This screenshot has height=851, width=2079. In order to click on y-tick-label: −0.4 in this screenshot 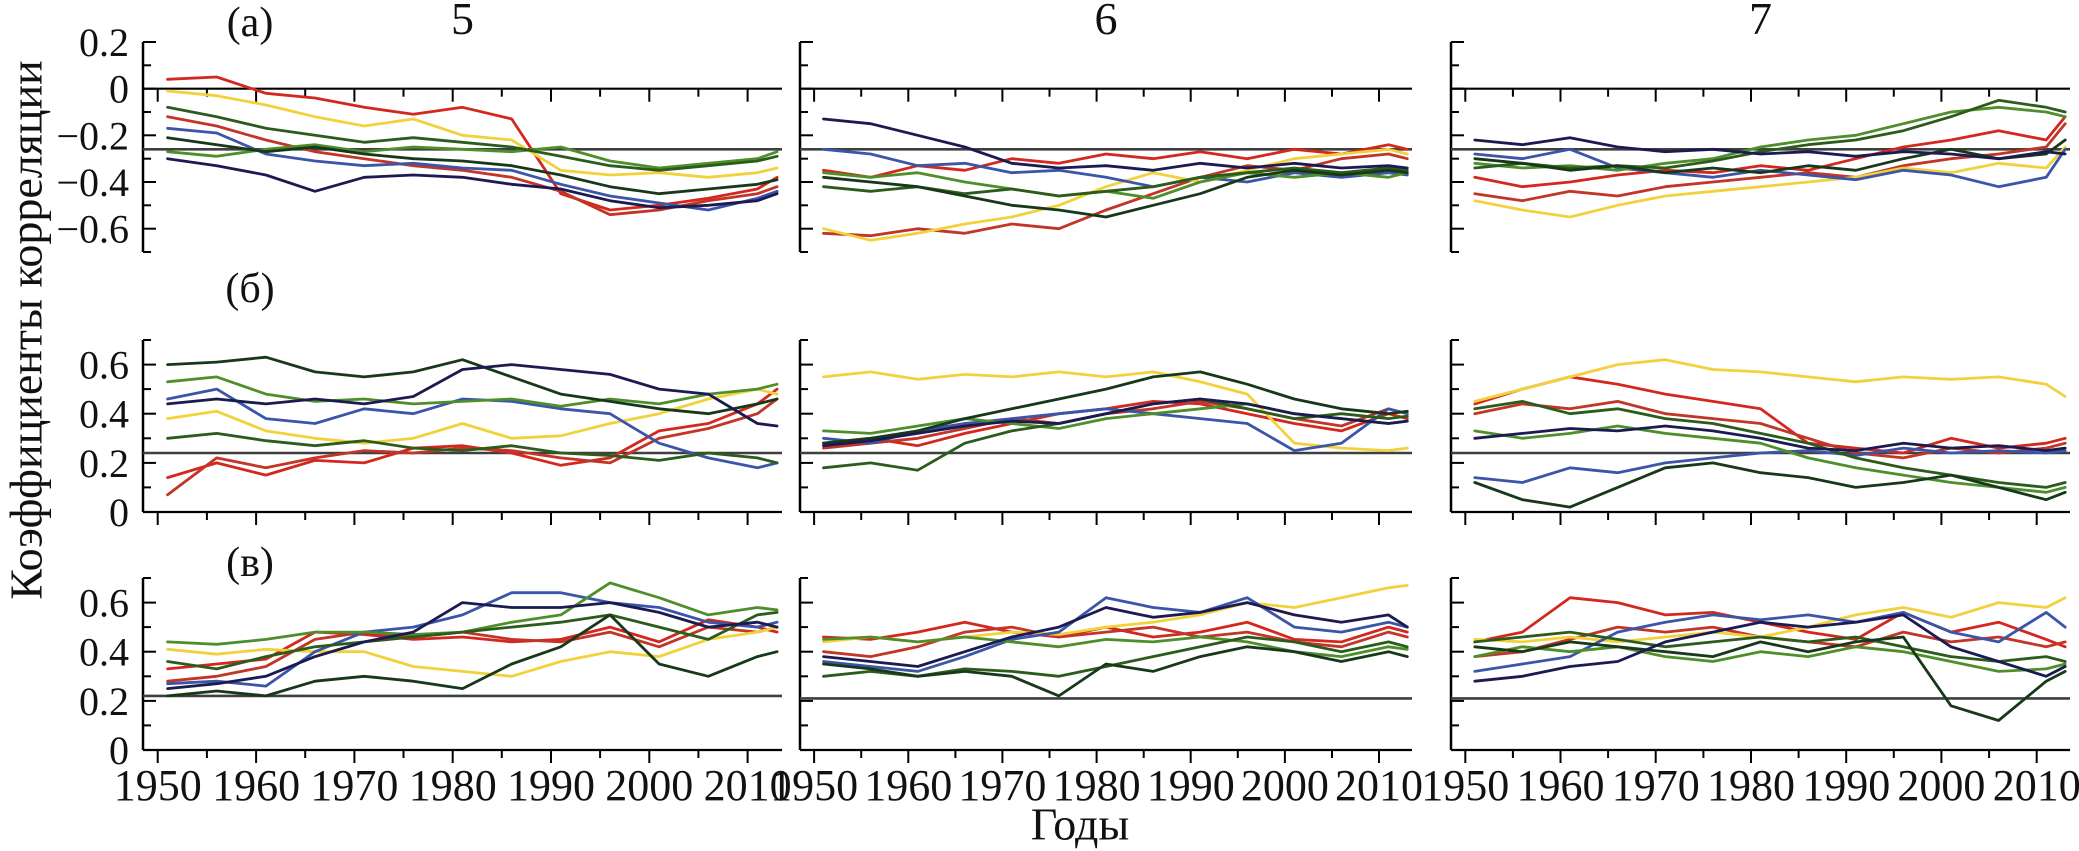, I will do `click(92, 182)`.